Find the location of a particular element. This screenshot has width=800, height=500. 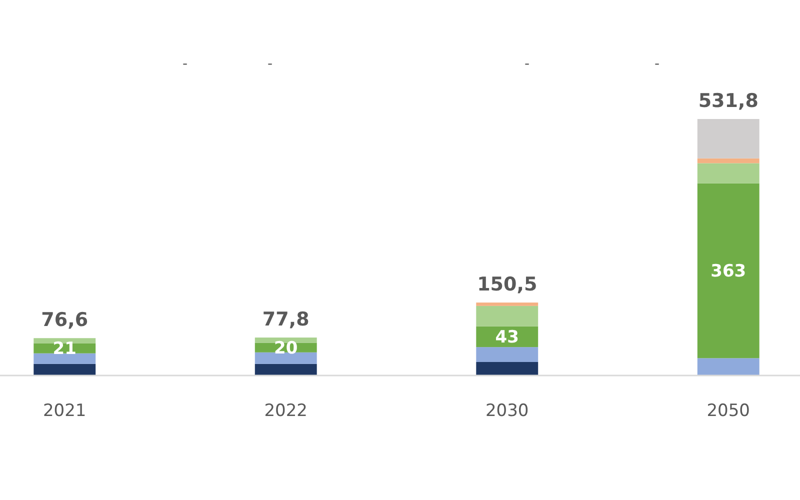

total-label: 531,8 is located at coordinates (728, 101).